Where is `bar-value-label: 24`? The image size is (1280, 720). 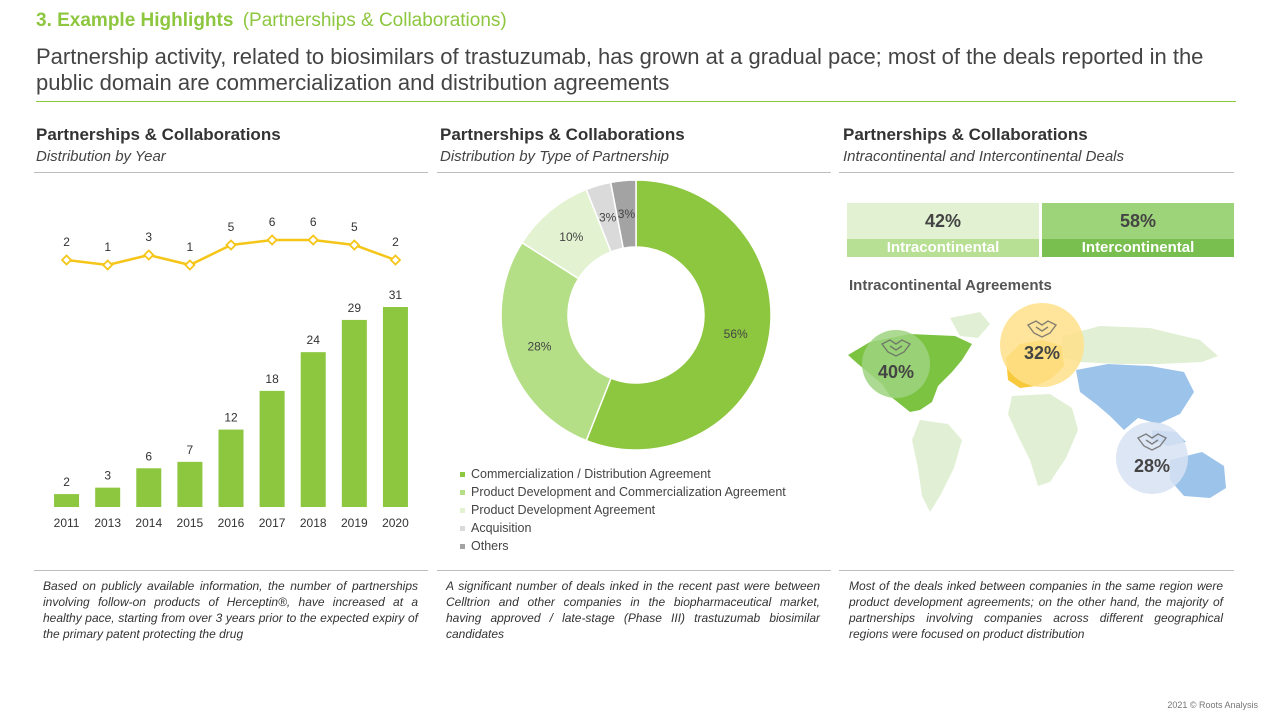 bar-value-label: 24 is located at coordinates (314, 340).